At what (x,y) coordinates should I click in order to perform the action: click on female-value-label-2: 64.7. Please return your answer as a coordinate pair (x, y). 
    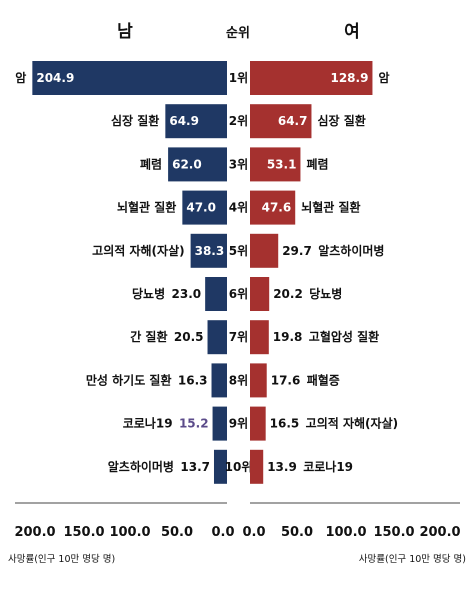
    Looking at the image, I should click on (293, 121).